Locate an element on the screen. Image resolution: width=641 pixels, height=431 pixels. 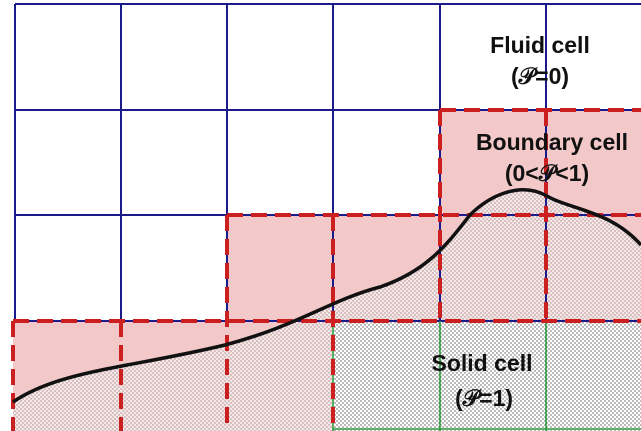
solid-cell-condition: (𝒫=1) is located at coordinates (484, 398).